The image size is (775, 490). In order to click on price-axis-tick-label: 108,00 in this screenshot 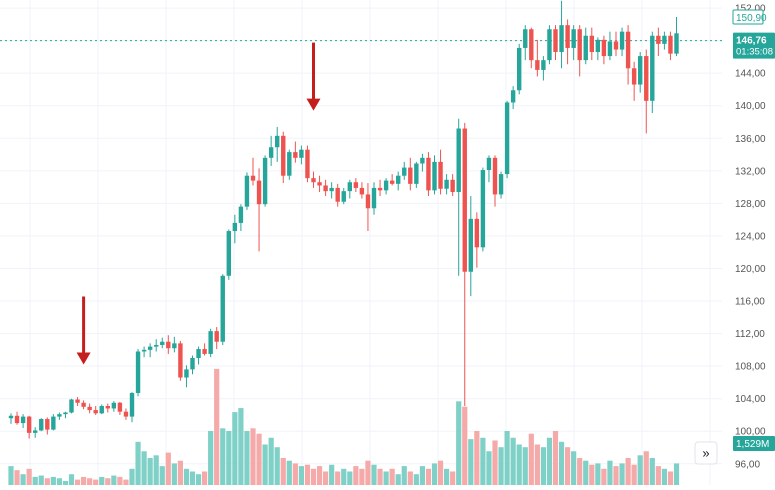, I will do `click(750, 367)`.